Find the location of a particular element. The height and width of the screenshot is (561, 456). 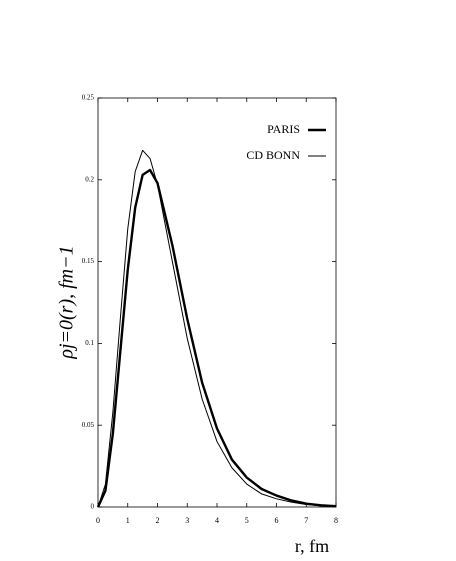

x-tick-label: 4 is located at coordinates (217, 520).